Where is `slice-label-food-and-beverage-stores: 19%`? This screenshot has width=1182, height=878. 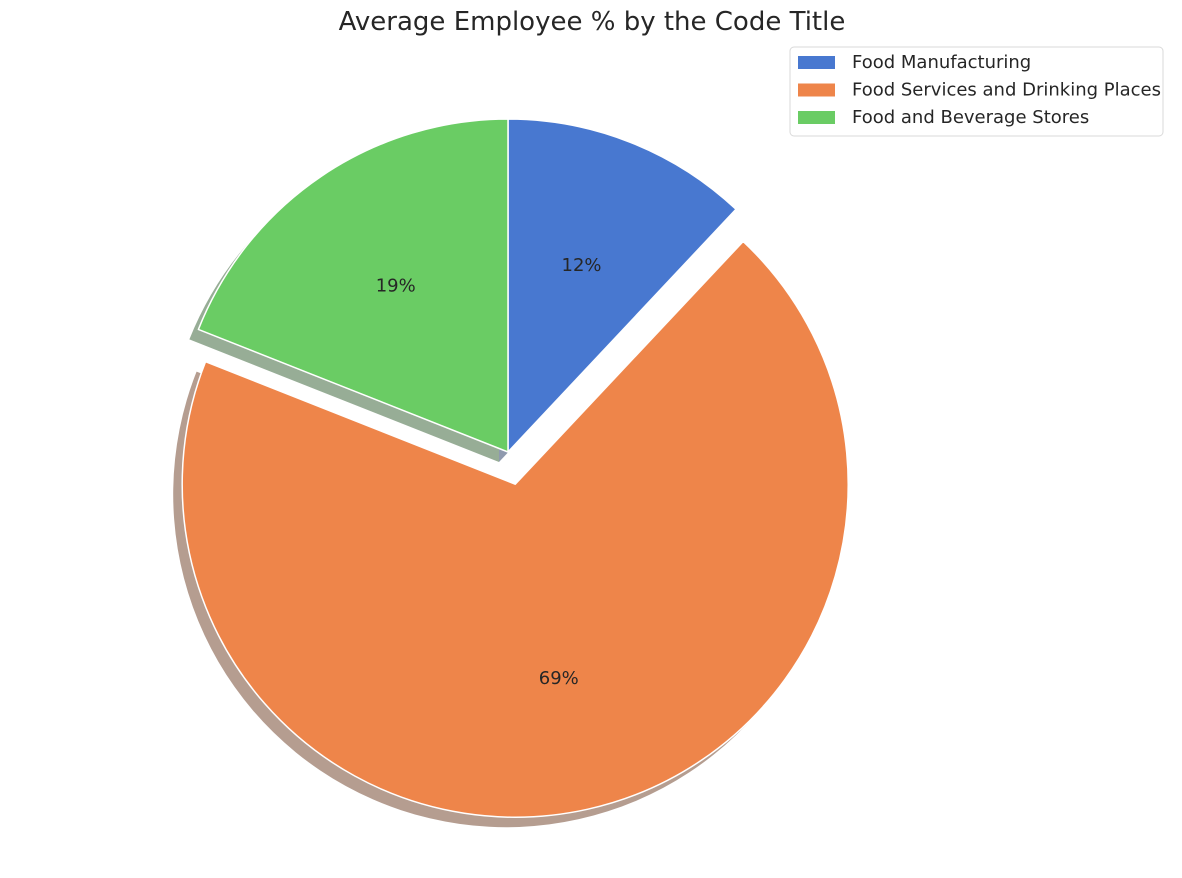
slice-label-food-and-beverage-stores: 19% is located at coordinates (396, 286).